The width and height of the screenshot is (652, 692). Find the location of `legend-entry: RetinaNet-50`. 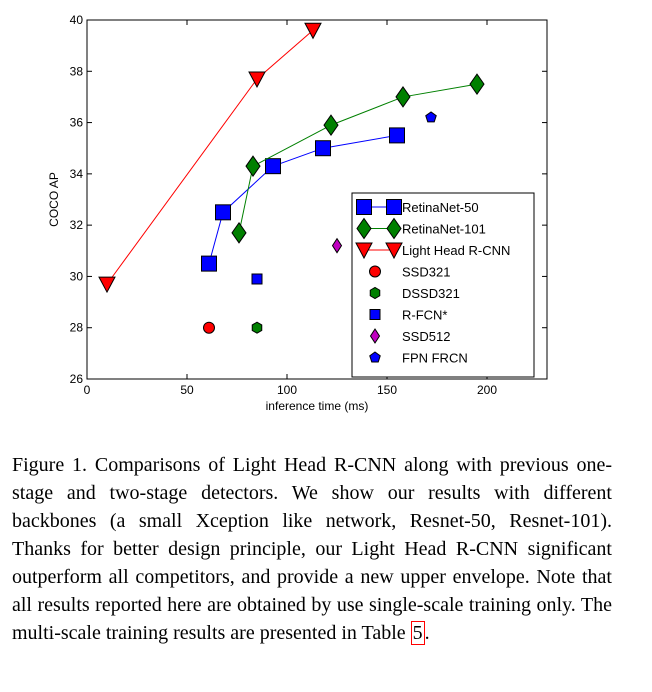

legend-entry: RetinaNet-50 is located at coordinates (417, 207).